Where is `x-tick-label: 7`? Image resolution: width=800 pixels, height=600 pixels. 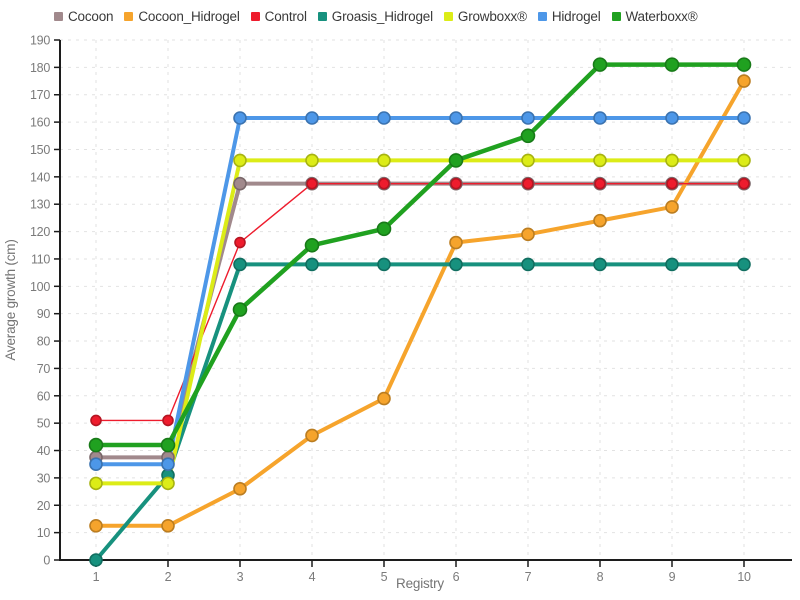 x-tick-label: 7 is located at coordinates (528, 577).